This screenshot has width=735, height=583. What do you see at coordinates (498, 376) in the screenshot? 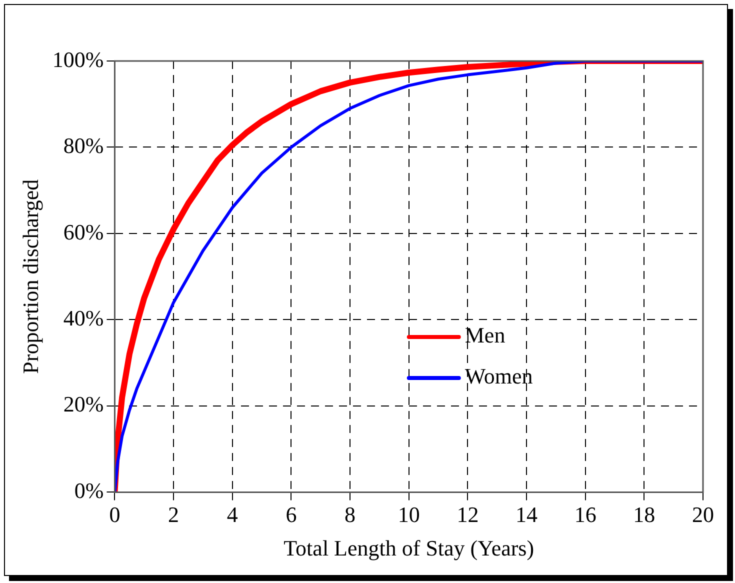
I see `legend-label: Women` at bounding box center [498, 376].